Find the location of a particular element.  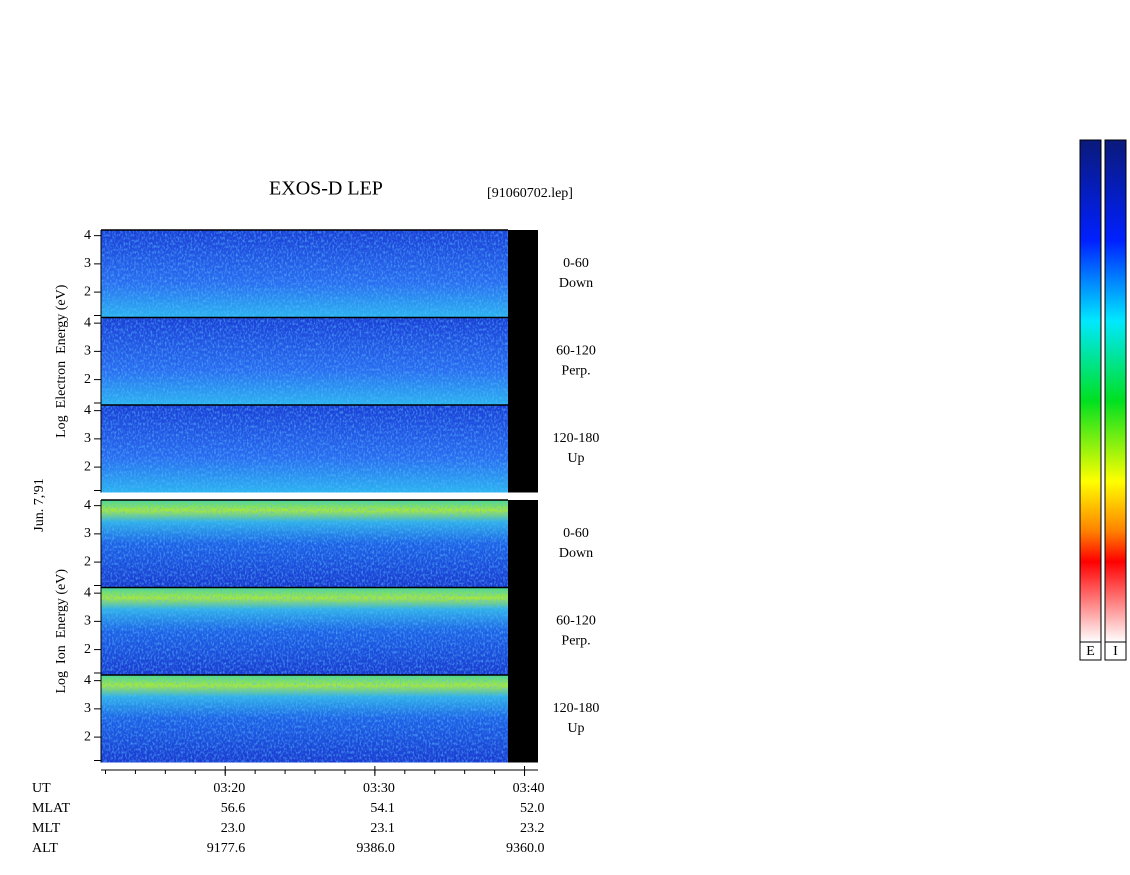

ephemeris-name: MLT is located at coordinates (46, 828).